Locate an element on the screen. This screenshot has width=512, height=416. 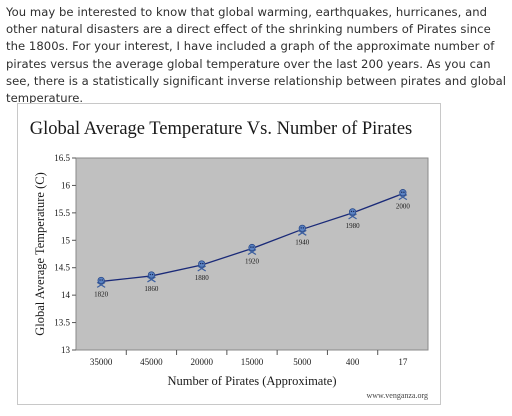
x-tick-label: 15000 is located at coordinates (252, 362).